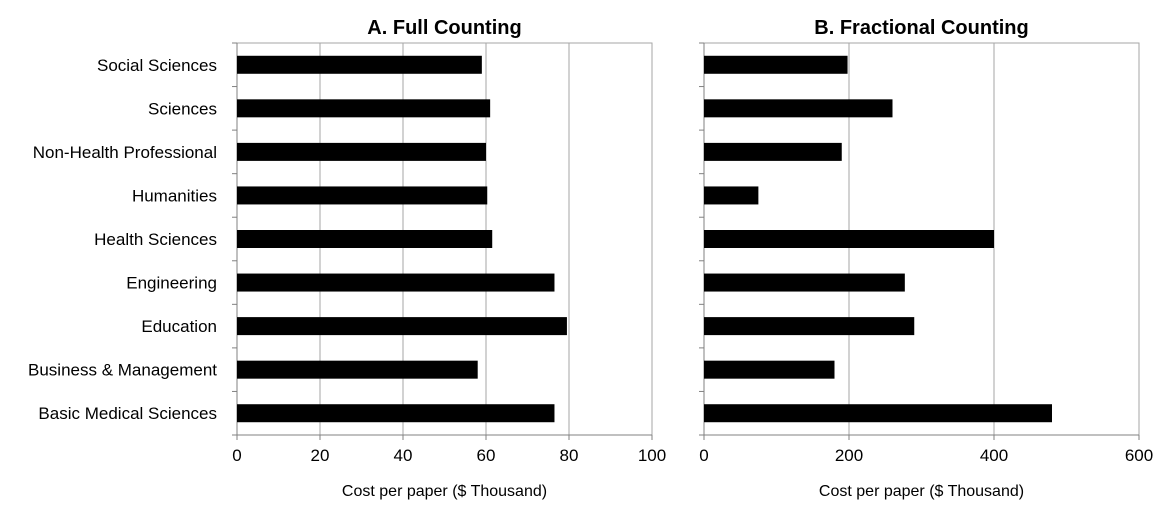  Describe the element at coordinates (320, 455) in the screenshot. I see `x-tick-label-1-1: 20` at that location.